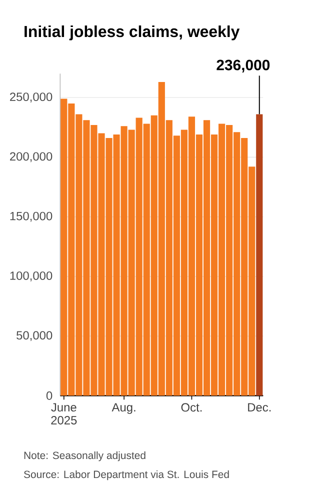 This screenshot has width=330, height=503. I want to click on source-note: Source: Labor Department via St. Louis Fed, so click(126, 475).